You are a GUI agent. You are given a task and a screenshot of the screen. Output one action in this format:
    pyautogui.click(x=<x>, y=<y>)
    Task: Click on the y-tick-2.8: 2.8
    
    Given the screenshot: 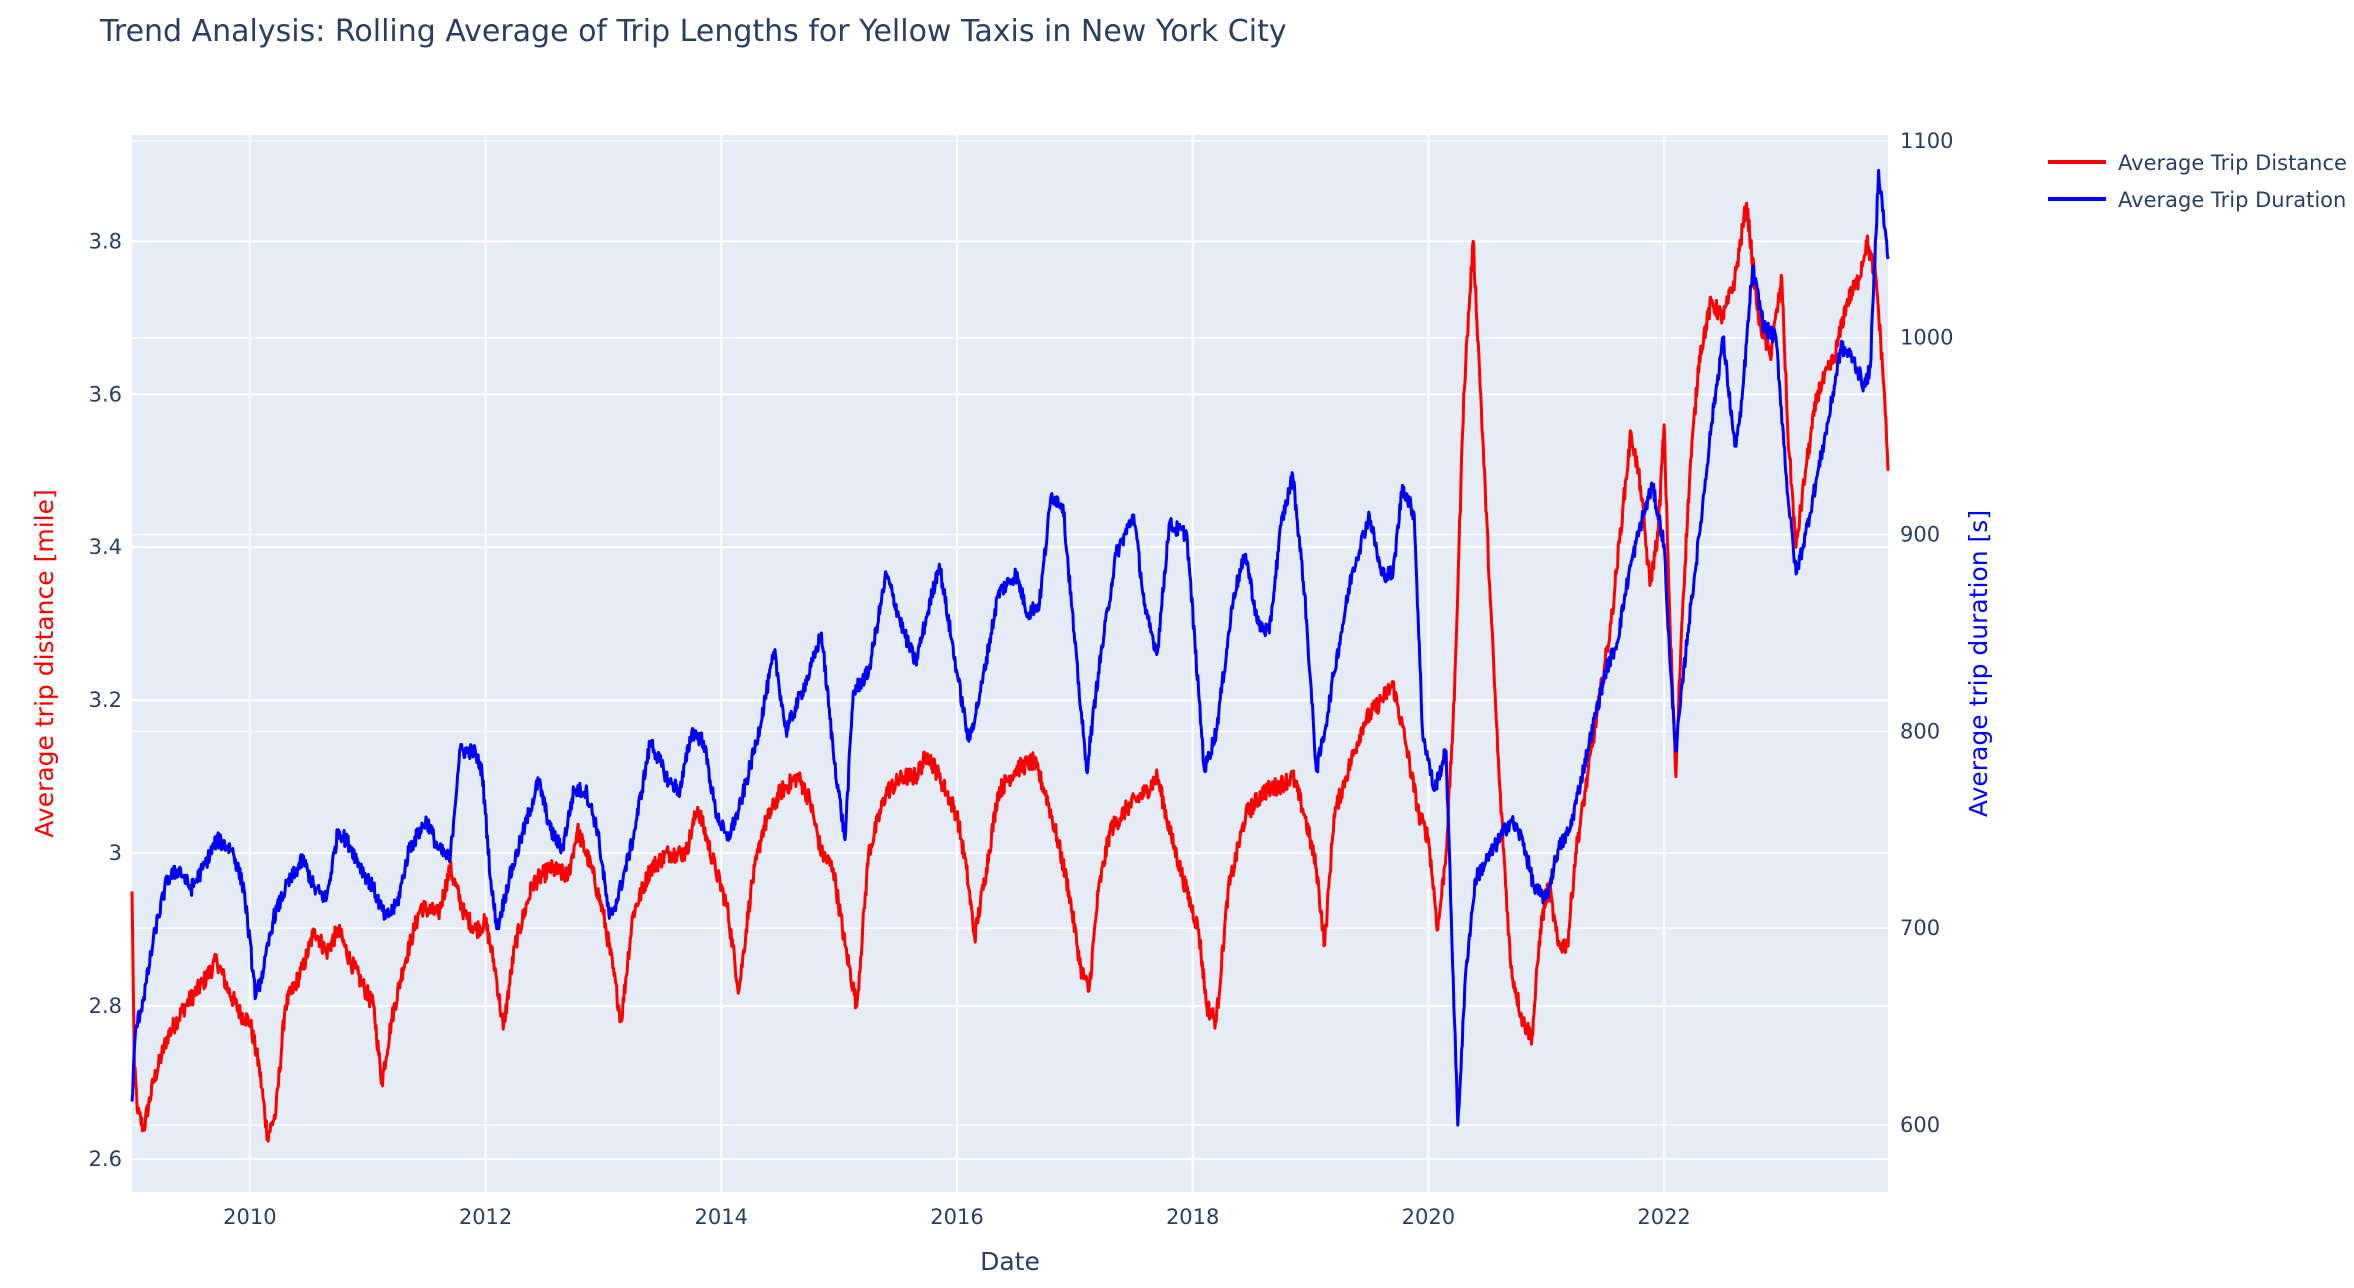 What is the action you would take?
    pyautogui.click(x=105, y=1006)
    